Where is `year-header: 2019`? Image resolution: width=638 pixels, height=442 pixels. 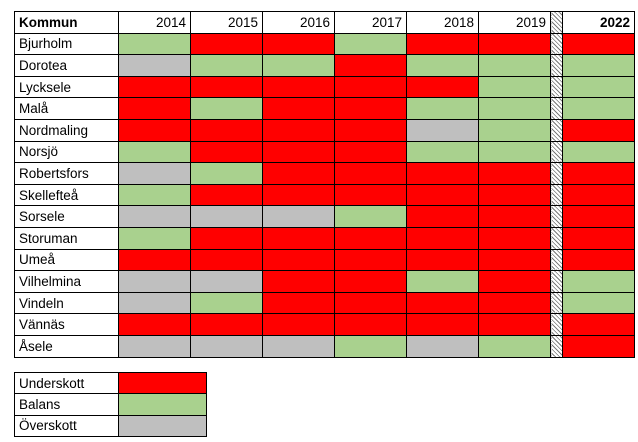
year-header: 2019 is located at coordinates (514, 22).